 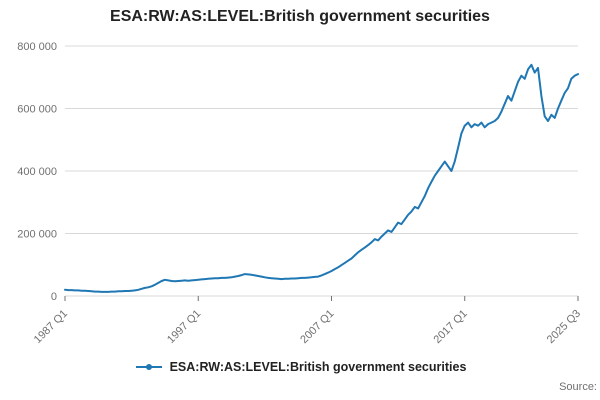 What do you see at coordinates (37, 110) in the screenshot?
I see `y-axis-tick-label: 600 000` at bounding box center [37, 110].